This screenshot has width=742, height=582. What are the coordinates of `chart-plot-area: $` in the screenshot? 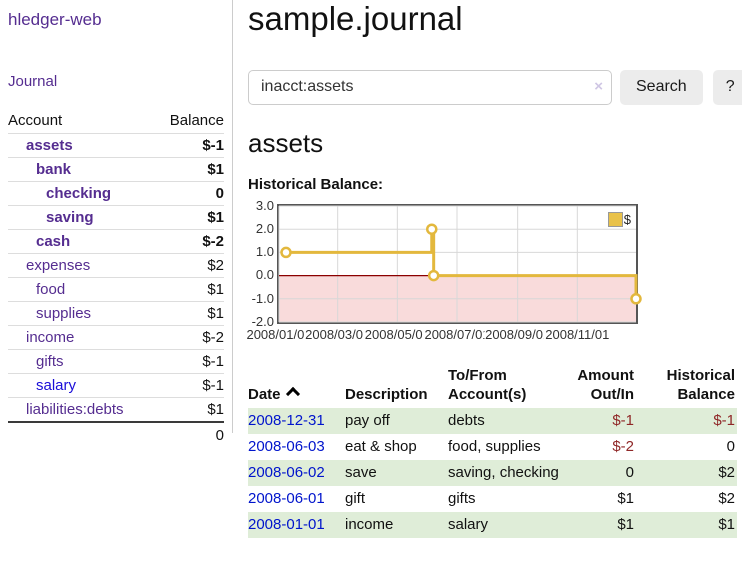 It's located at (459, 263).